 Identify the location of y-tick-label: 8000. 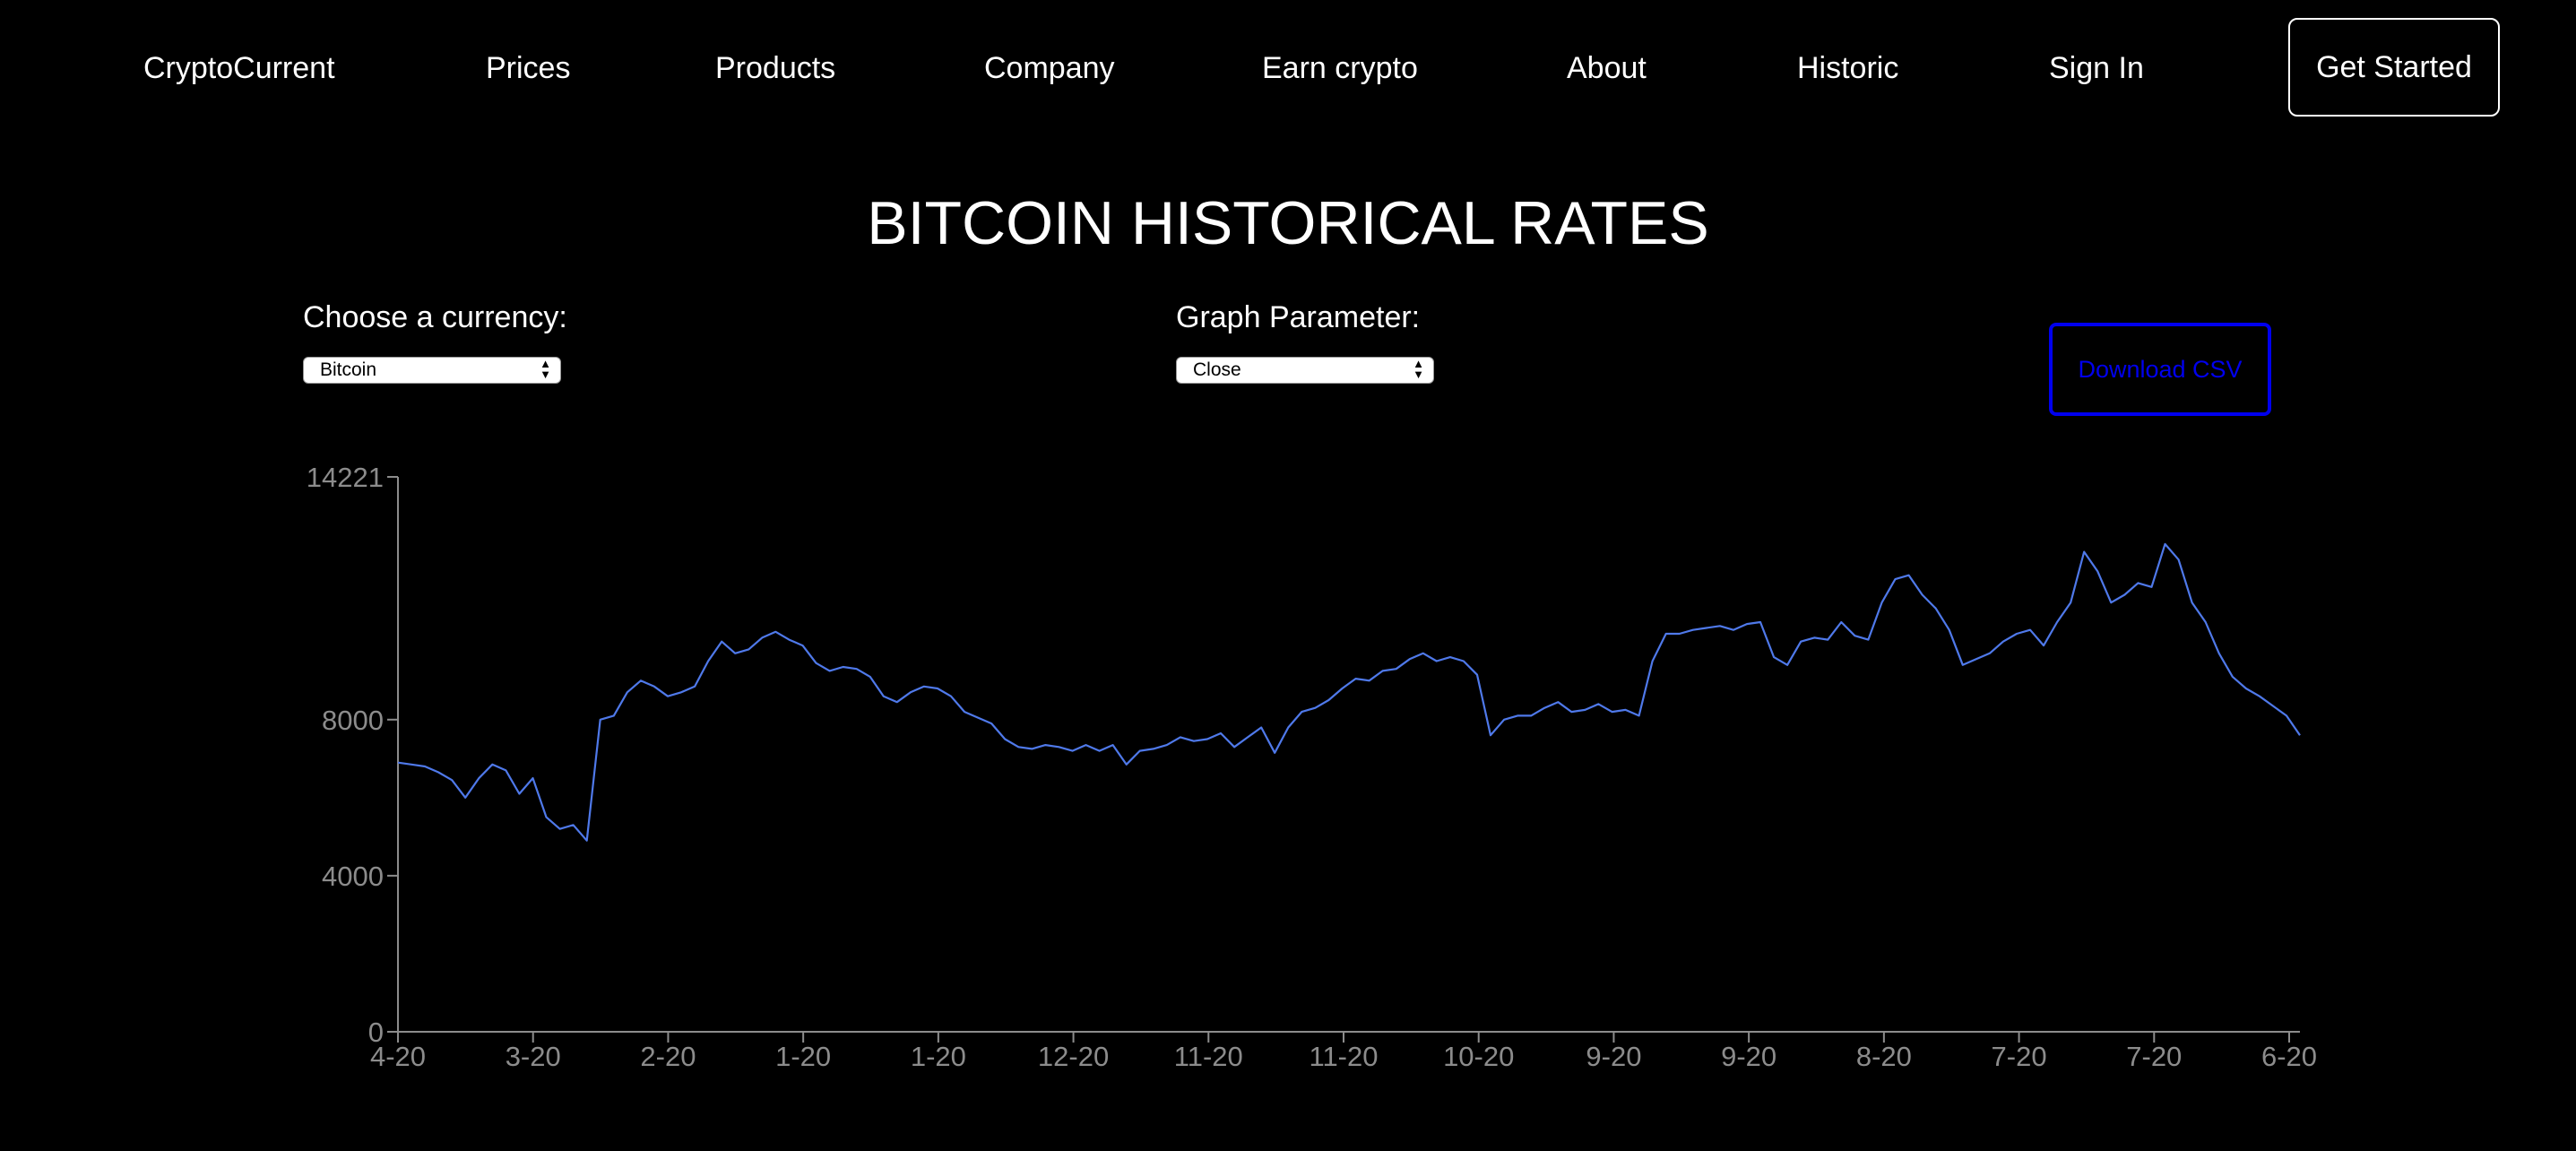
(353, 720).